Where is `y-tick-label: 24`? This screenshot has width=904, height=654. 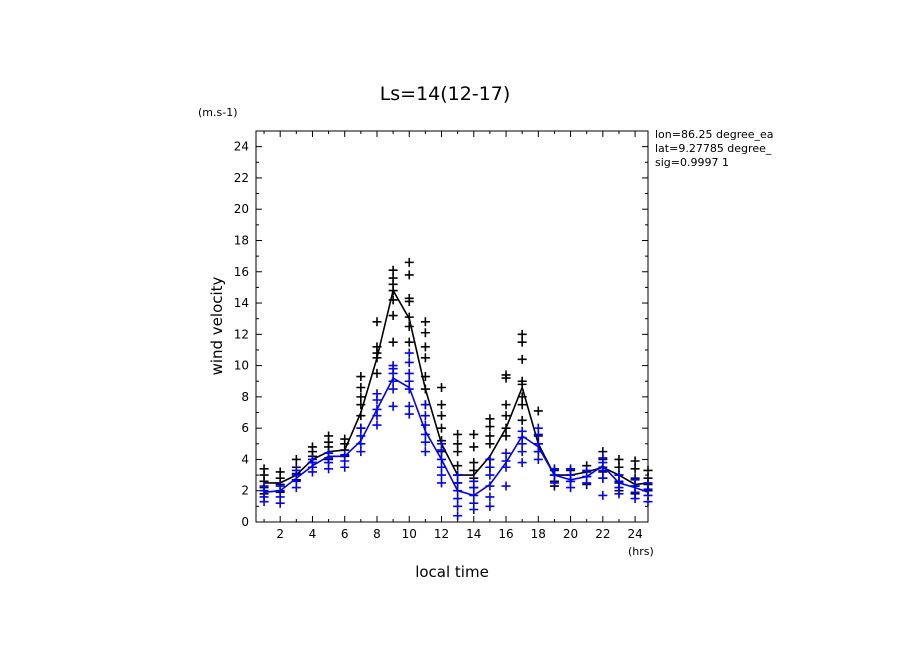
y-tick-label: 24 is located at coordinates (241, 147).